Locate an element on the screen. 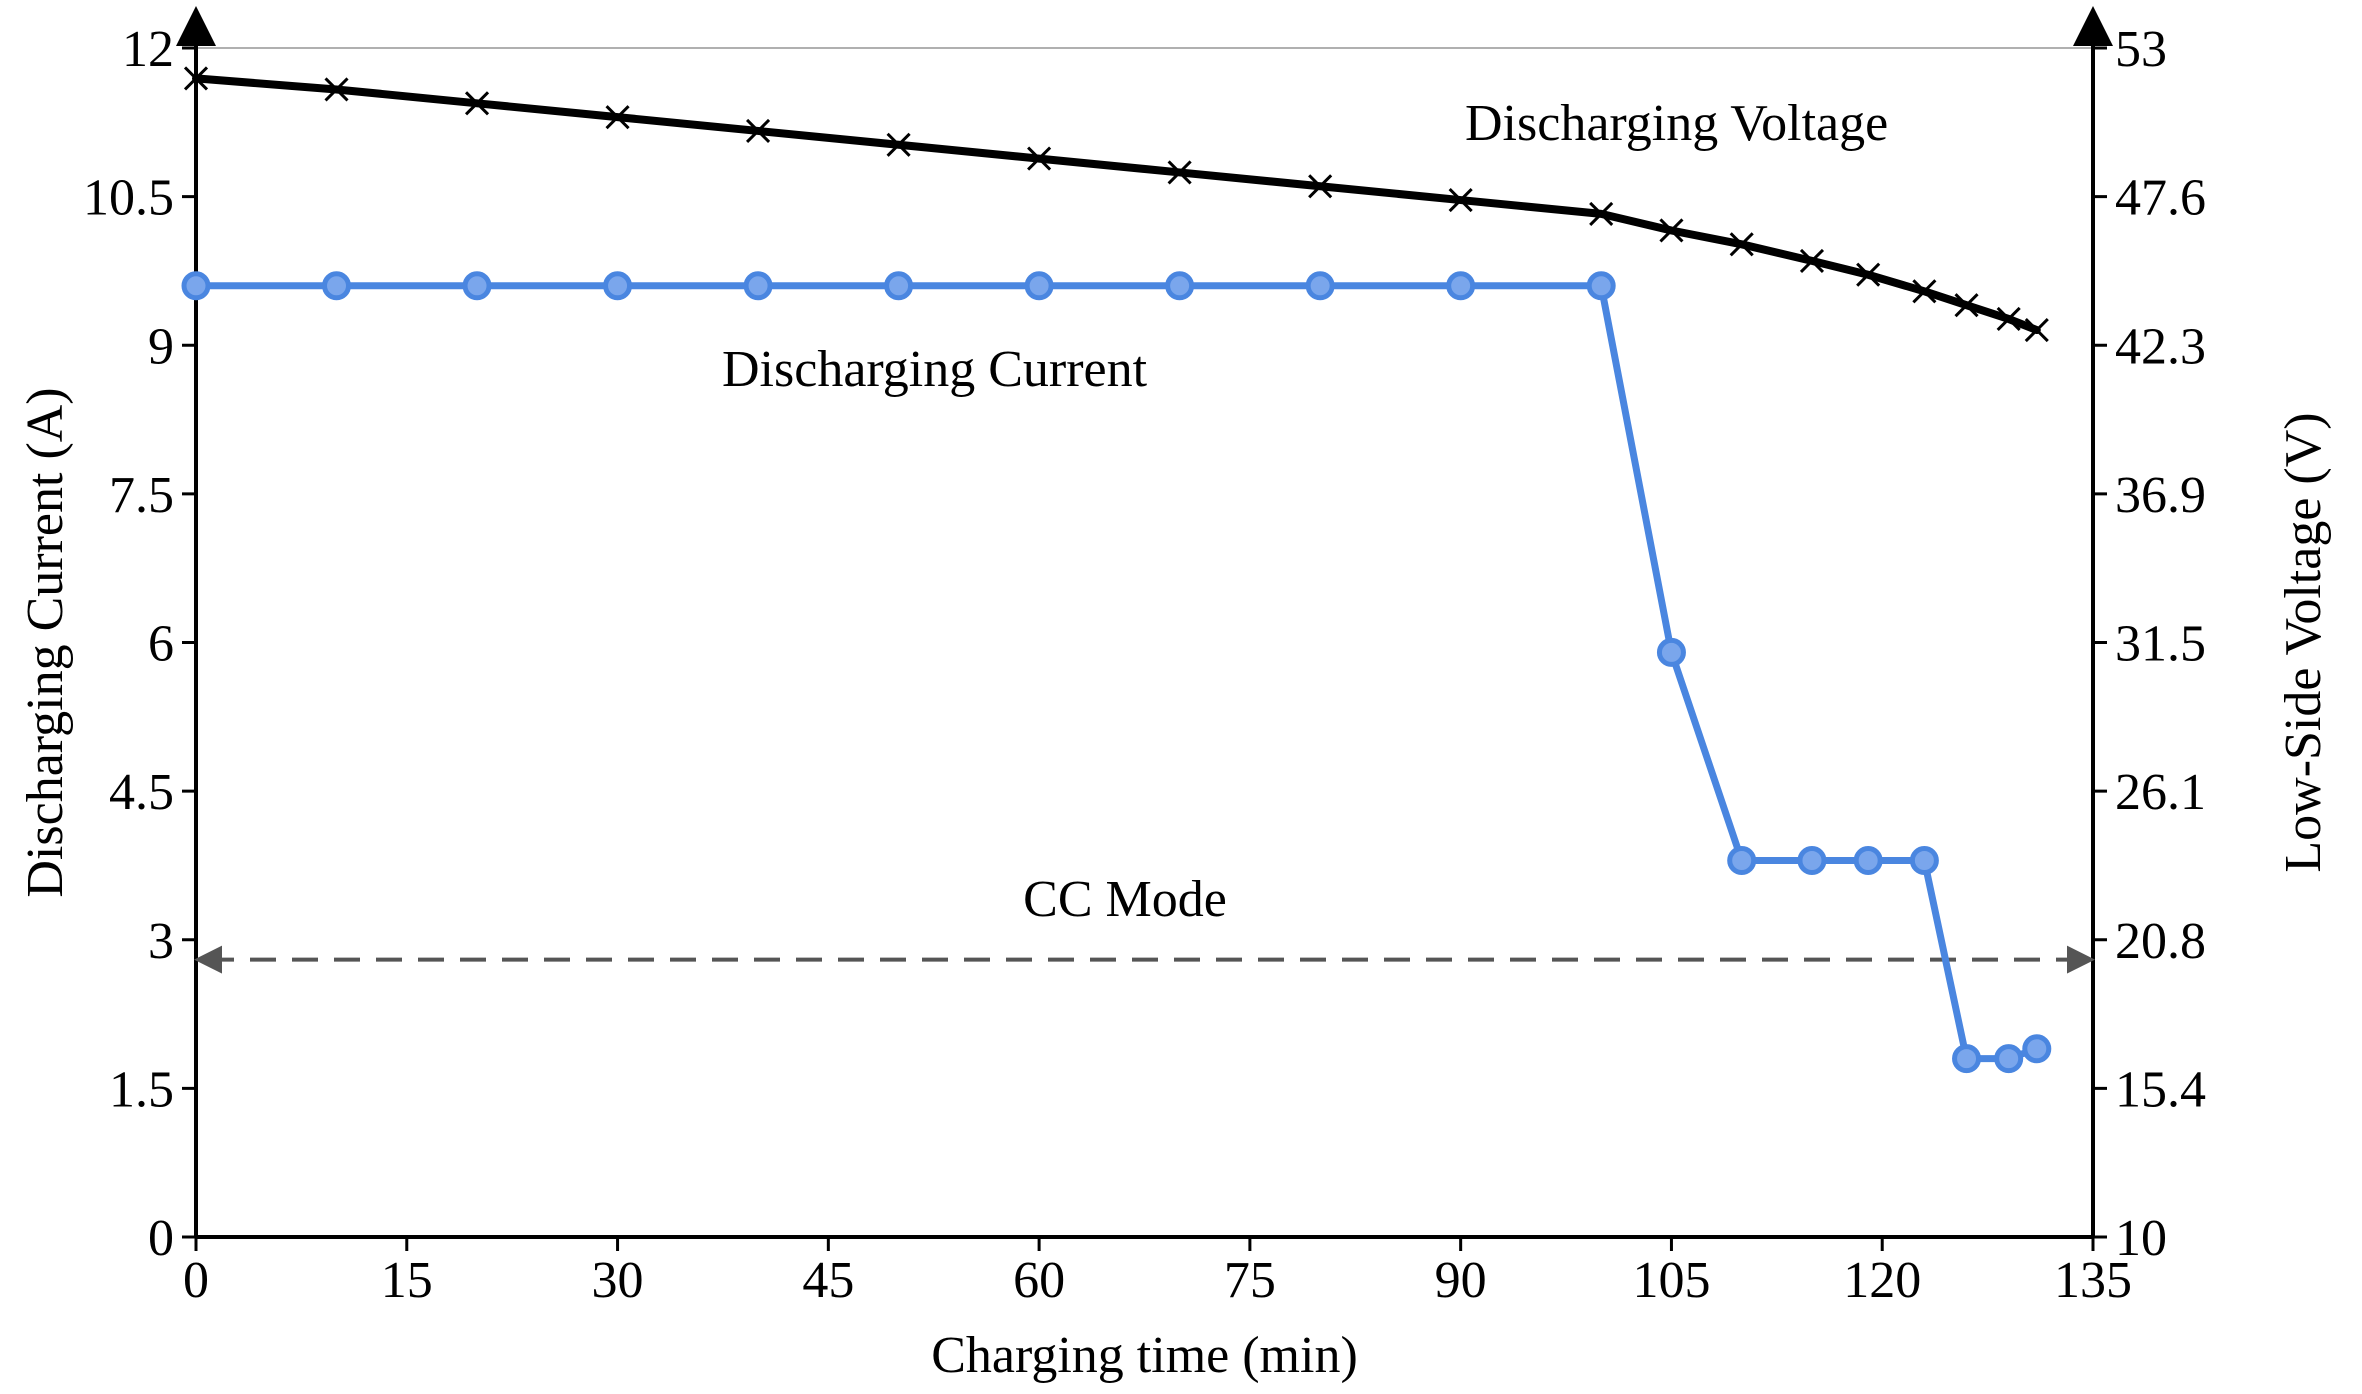 The image size is (2362, 1394). y-left-tick-label: 0 is located at coordinates (161, 1238).